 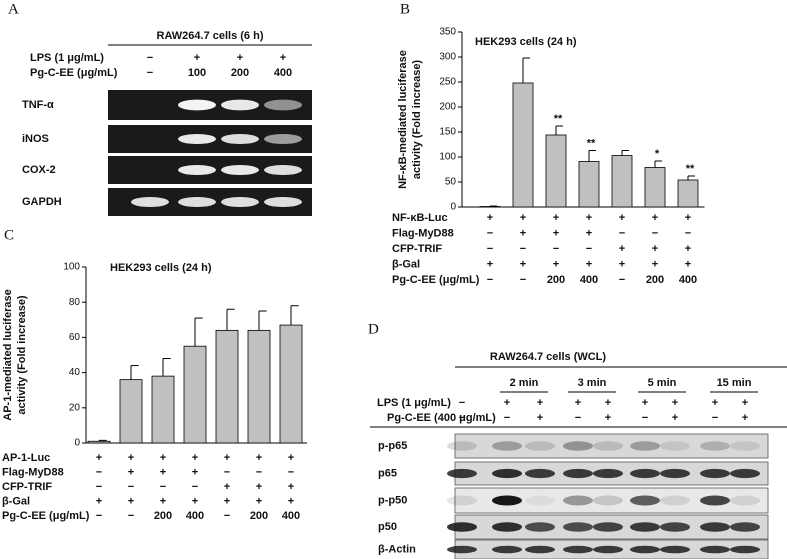 I want to click on row-label: Pg-C-EE (μg/mL), so click(x=74, y=73).